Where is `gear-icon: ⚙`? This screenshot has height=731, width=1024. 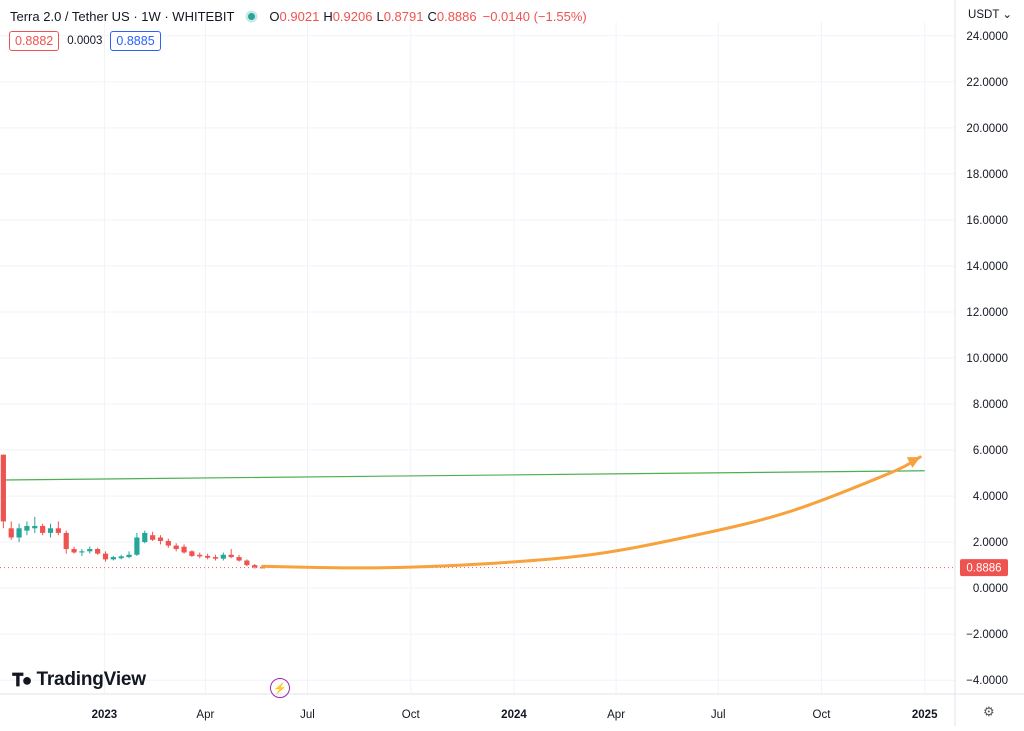 gear-icon: ⚙ is located at coordinates (989, 711).